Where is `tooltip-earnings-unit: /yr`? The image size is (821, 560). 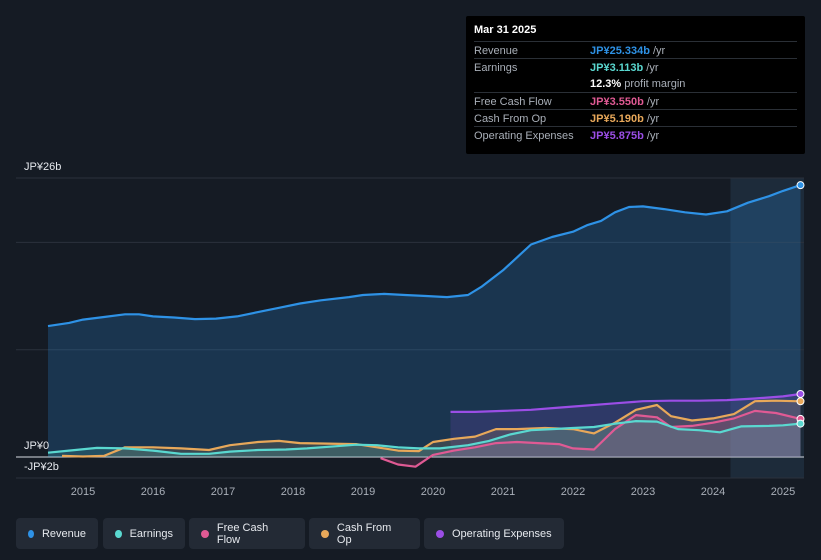 tooltip-earnings-unit: /yr is located at coordinates (651, 68).